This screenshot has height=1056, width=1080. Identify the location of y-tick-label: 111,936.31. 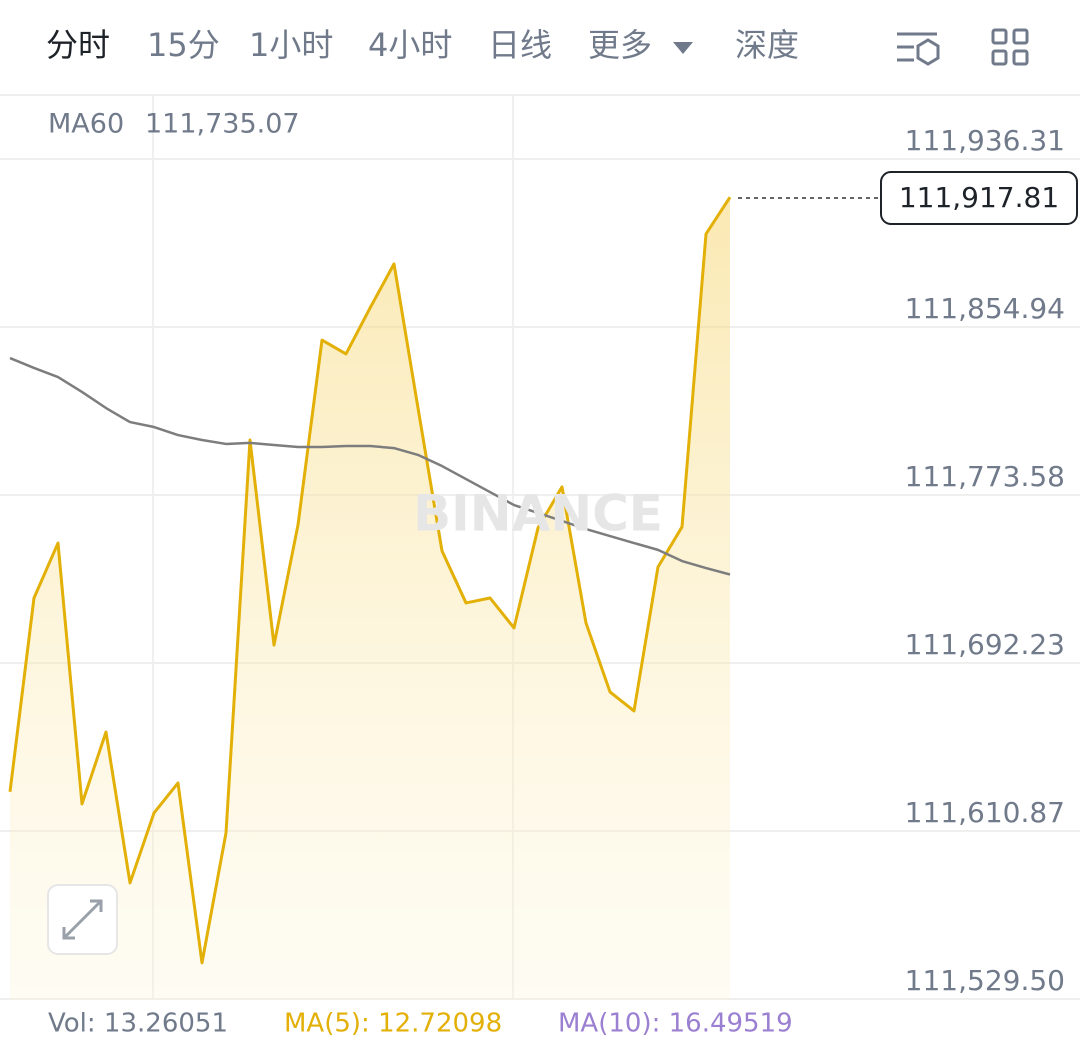
(985, 140).